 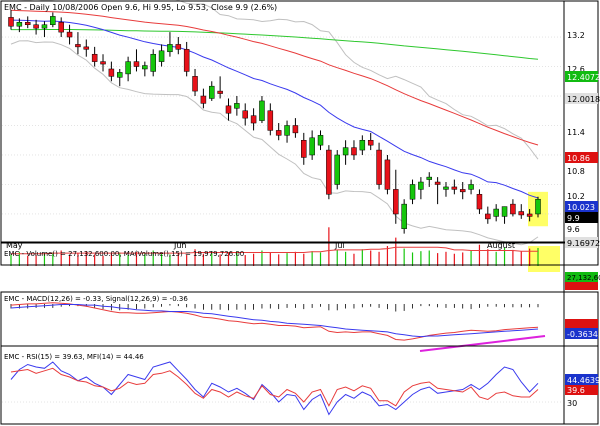 What do you see at coordinates (501, 245) in the screenshot?
I see `month-label-august: August` at bounding box center [501, 245].